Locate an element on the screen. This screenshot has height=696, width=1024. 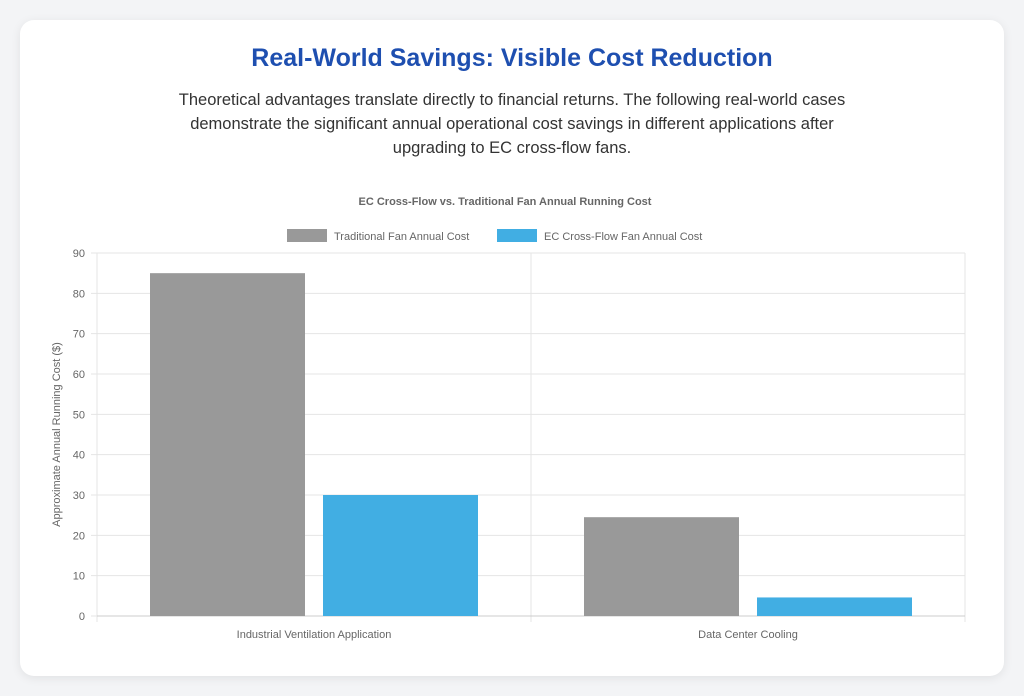
y-tick-label: 30 is located at coordinates (79, 496).